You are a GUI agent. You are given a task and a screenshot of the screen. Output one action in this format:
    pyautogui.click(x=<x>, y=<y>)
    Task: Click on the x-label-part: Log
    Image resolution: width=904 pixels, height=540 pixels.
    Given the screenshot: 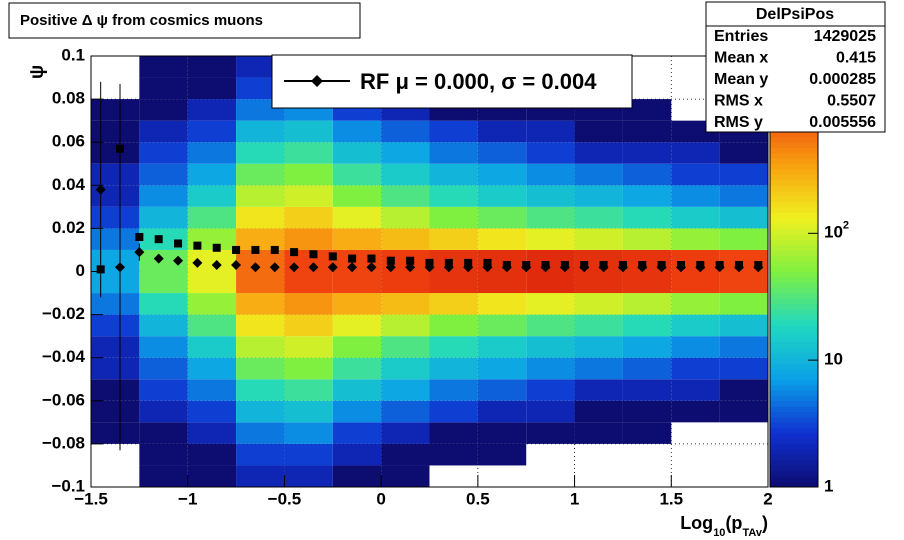 What is the action you would take?
    pyautogui.click(x=696, y=523)
    